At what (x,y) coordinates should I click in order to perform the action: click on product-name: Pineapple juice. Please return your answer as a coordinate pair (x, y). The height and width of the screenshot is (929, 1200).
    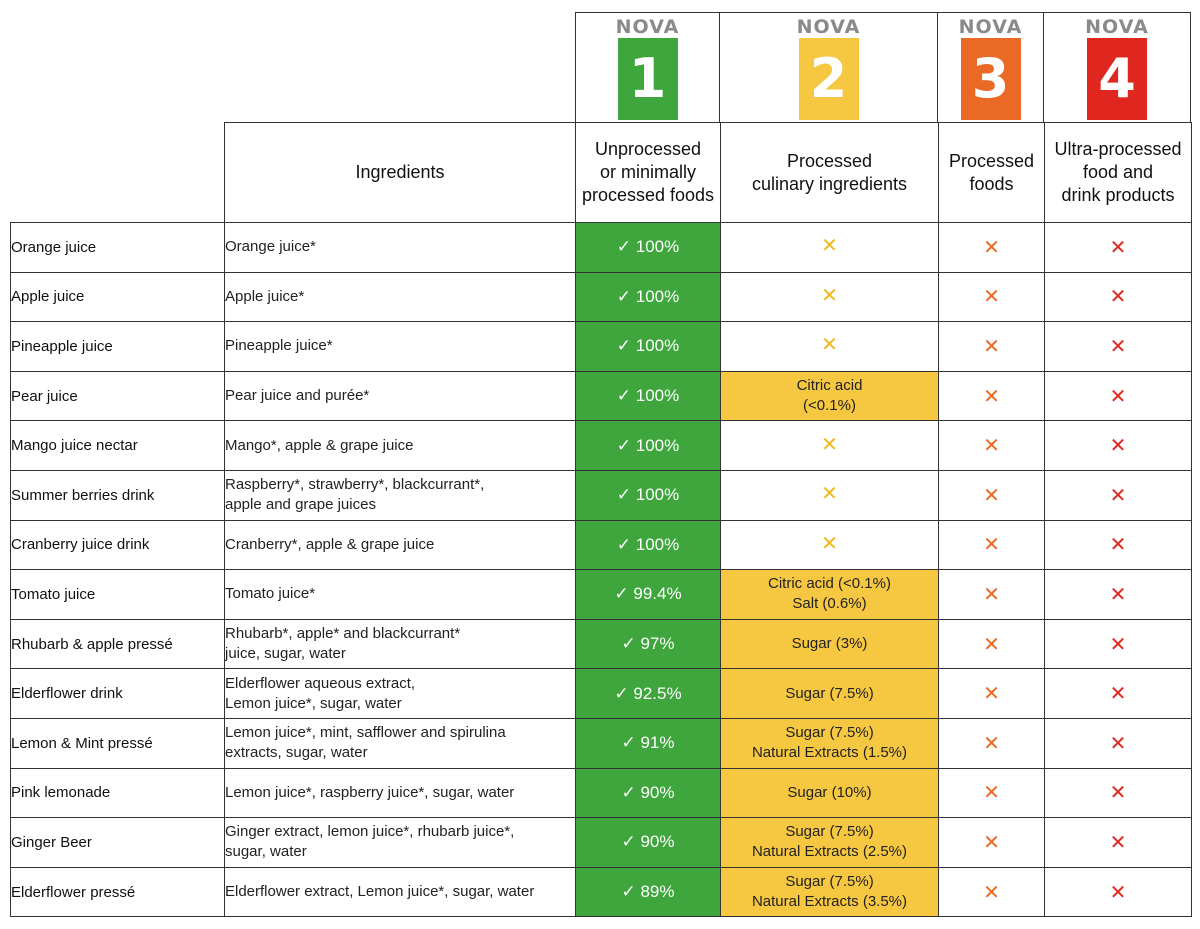
    Looking at the image, I should click on (117, 346).